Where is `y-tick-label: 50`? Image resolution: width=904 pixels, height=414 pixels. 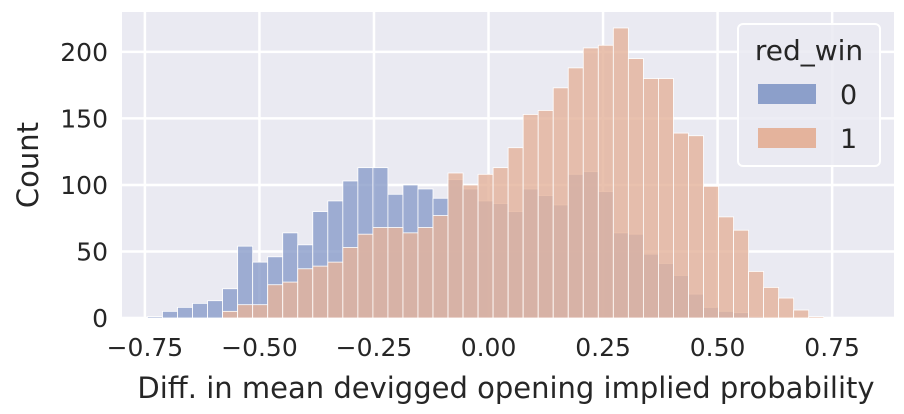
y-tick-label: 50 is located at coordinates (92, 251).